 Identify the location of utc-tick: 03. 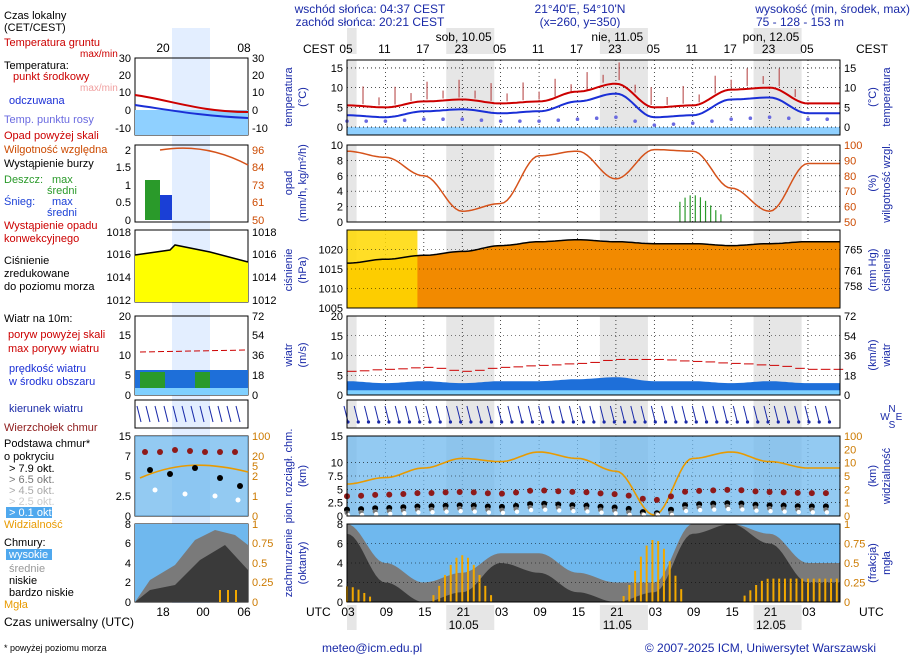
(809, 612).